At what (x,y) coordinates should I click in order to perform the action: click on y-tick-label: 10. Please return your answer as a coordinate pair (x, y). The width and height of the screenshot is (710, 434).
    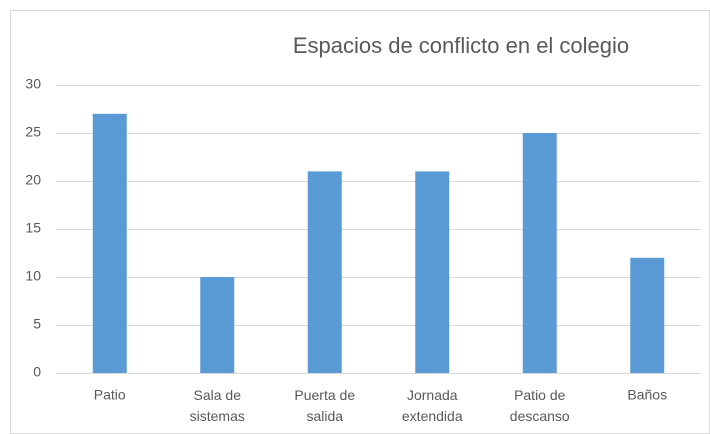
    Looking at the image, I should click on (33, 276).